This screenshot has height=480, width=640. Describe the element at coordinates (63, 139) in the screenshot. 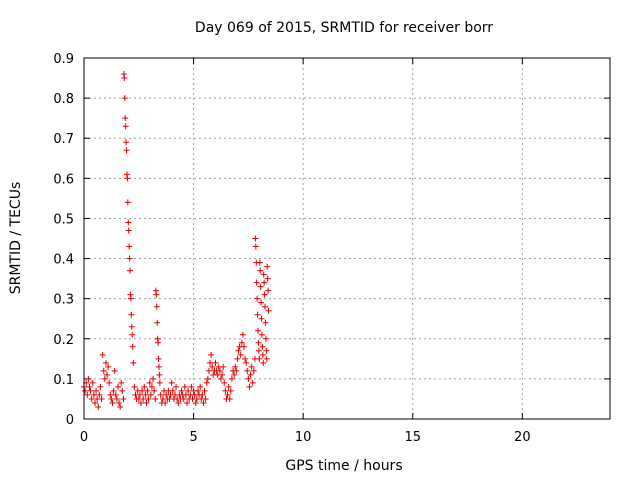

I see `y-tick-label: 0.7` at that location.